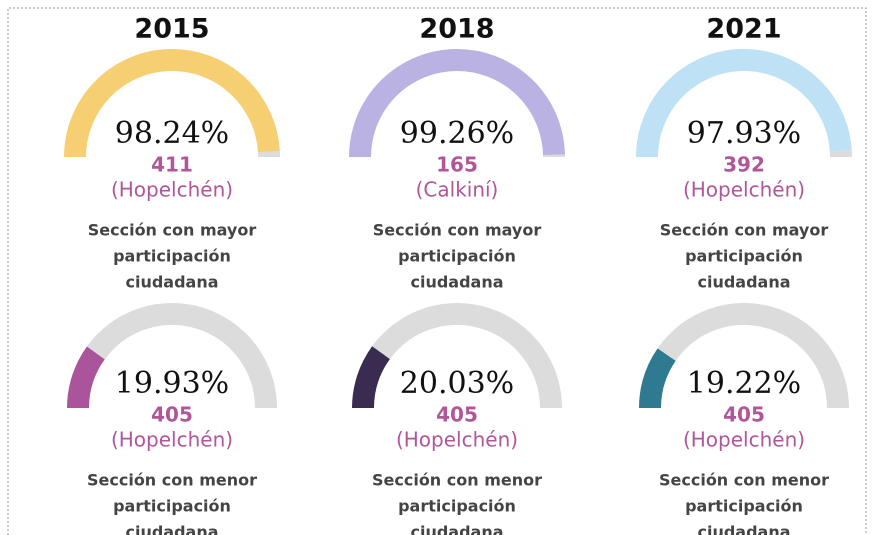 This screenshot has height=535, width=873. Describe the element at coordinates (172, 383) in the screenshot. I see `value-label: 19.93%` at that location.